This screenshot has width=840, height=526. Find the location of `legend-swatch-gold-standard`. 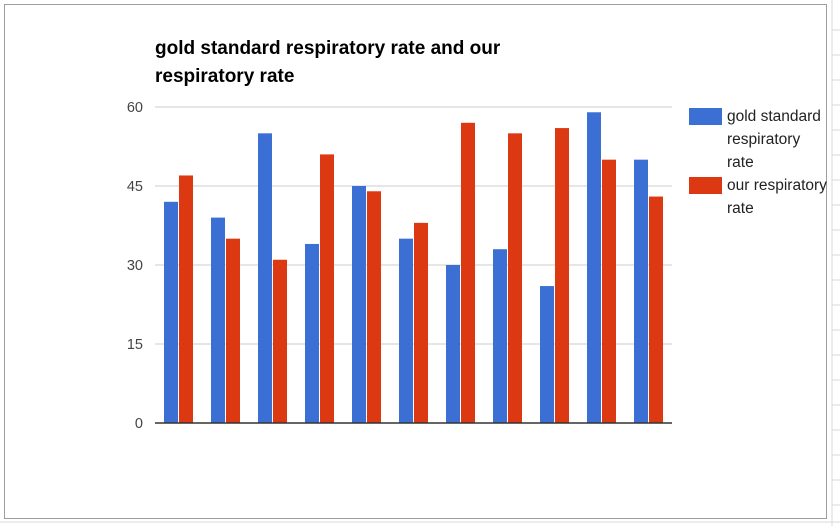

legend-swatch-gold-standard is located at coordinates (705, 116).